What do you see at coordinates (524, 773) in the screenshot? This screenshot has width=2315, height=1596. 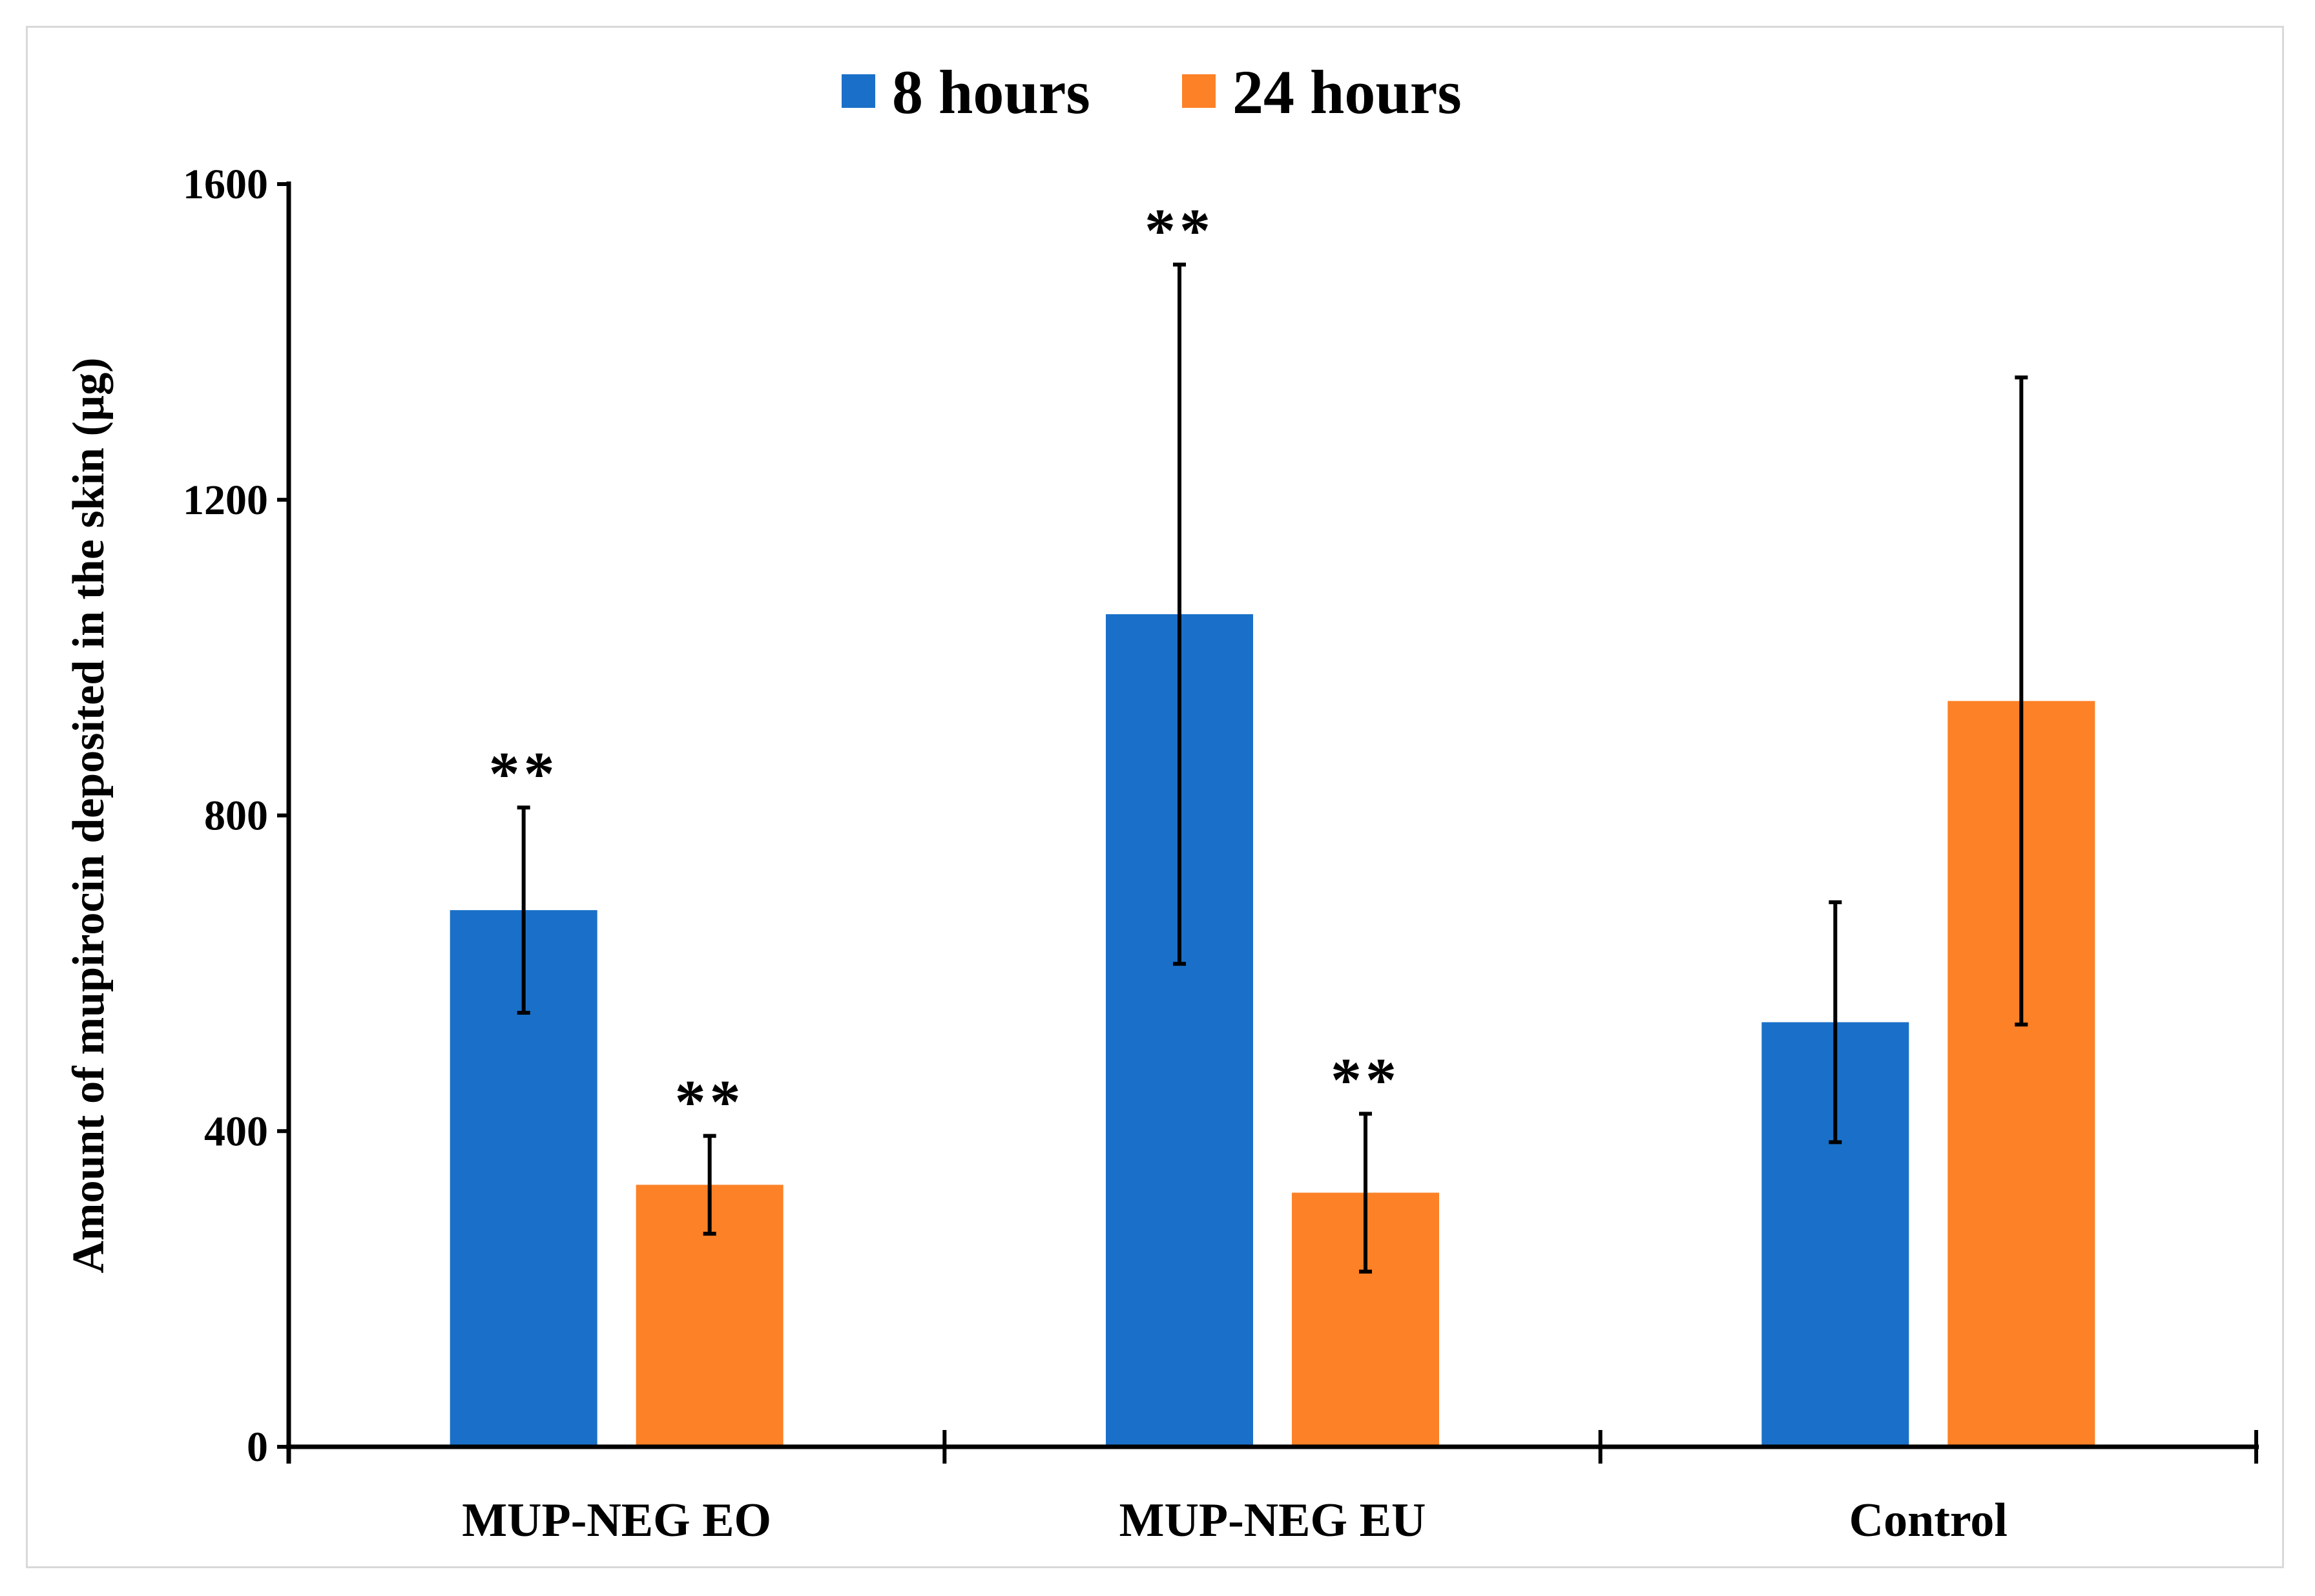 I see `significance-label-0-0: **` at bounding box center [524, 773].